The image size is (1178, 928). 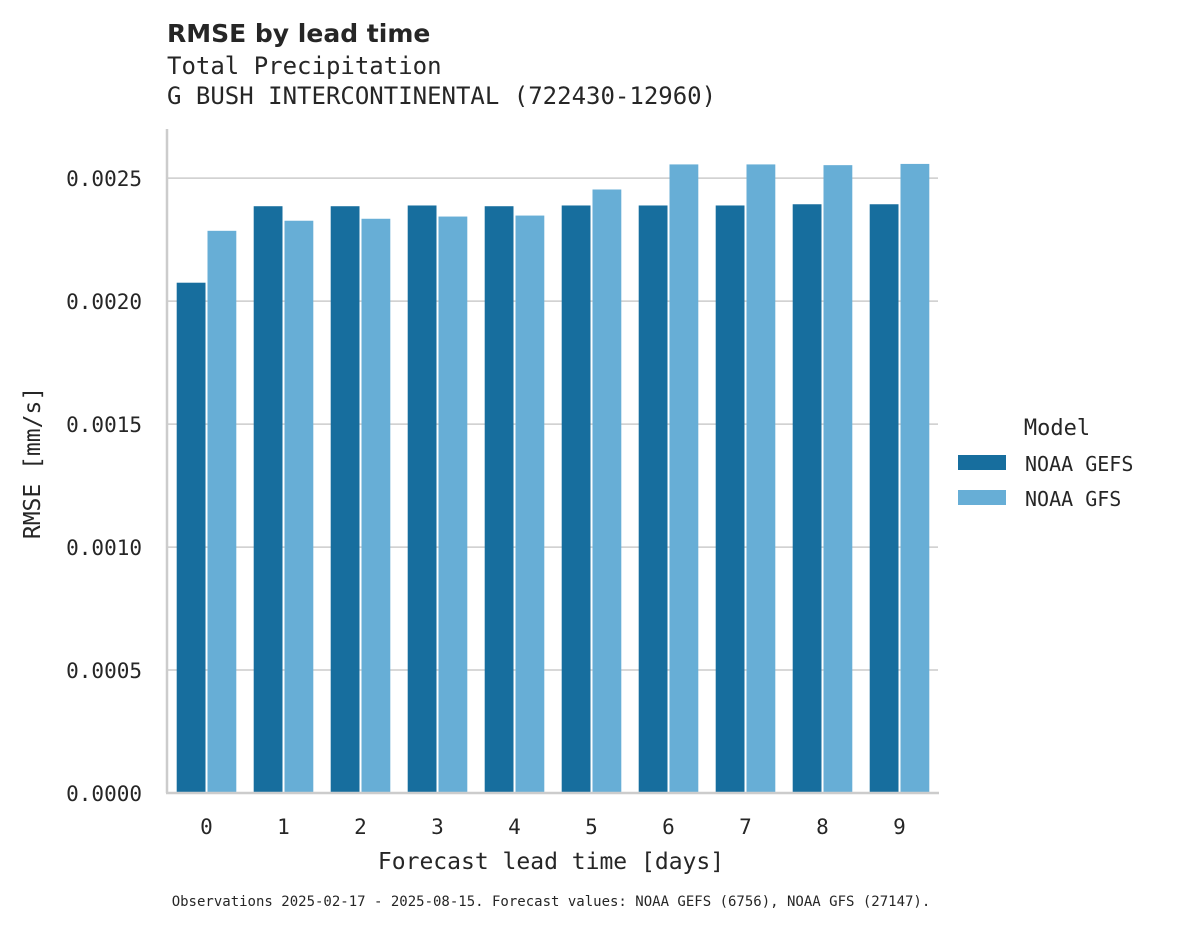 I want to click on x-tick-label: 6, so click(x=668, y=827).